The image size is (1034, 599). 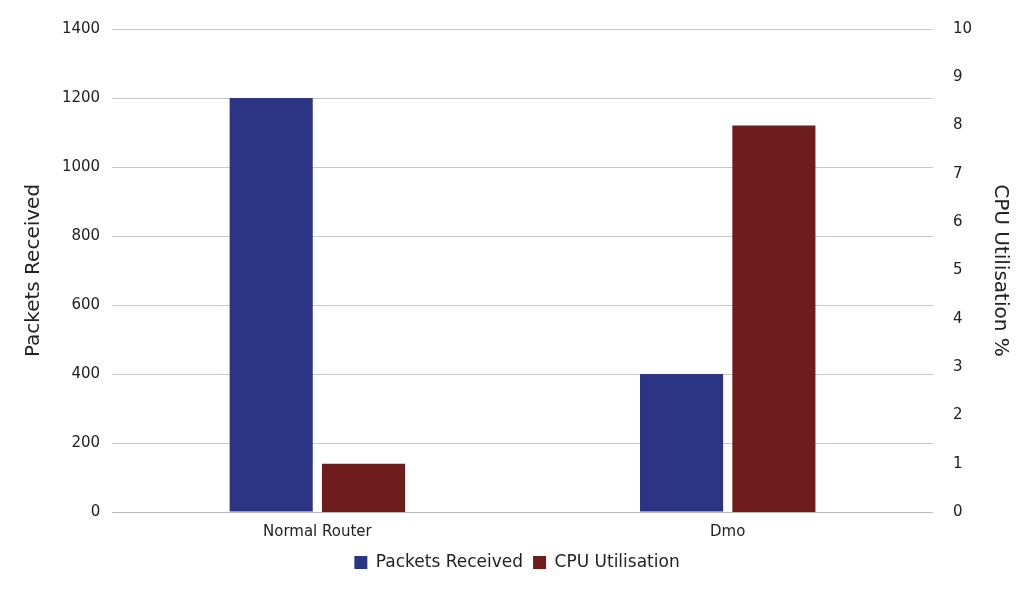 What do you see at coordinates (81, 165) in the screenshot?
I see `y-tick-label: 1000` at bounding box center [81, 165].